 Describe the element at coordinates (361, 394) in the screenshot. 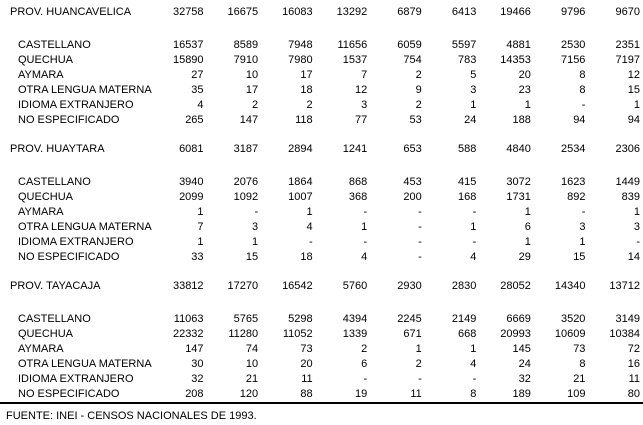

I see `value-cell: 19` at that location.